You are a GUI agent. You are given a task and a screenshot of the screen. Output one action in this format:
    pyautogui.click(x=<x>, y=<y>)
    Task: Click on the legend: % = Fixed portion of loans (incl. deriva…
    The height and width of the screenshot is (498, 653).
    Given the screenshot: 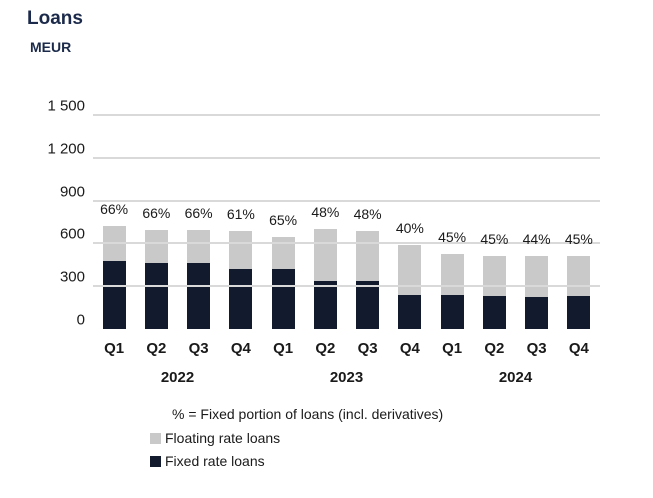 What is the action you would take?
    pyautogui.click(x=296, y=441)
    